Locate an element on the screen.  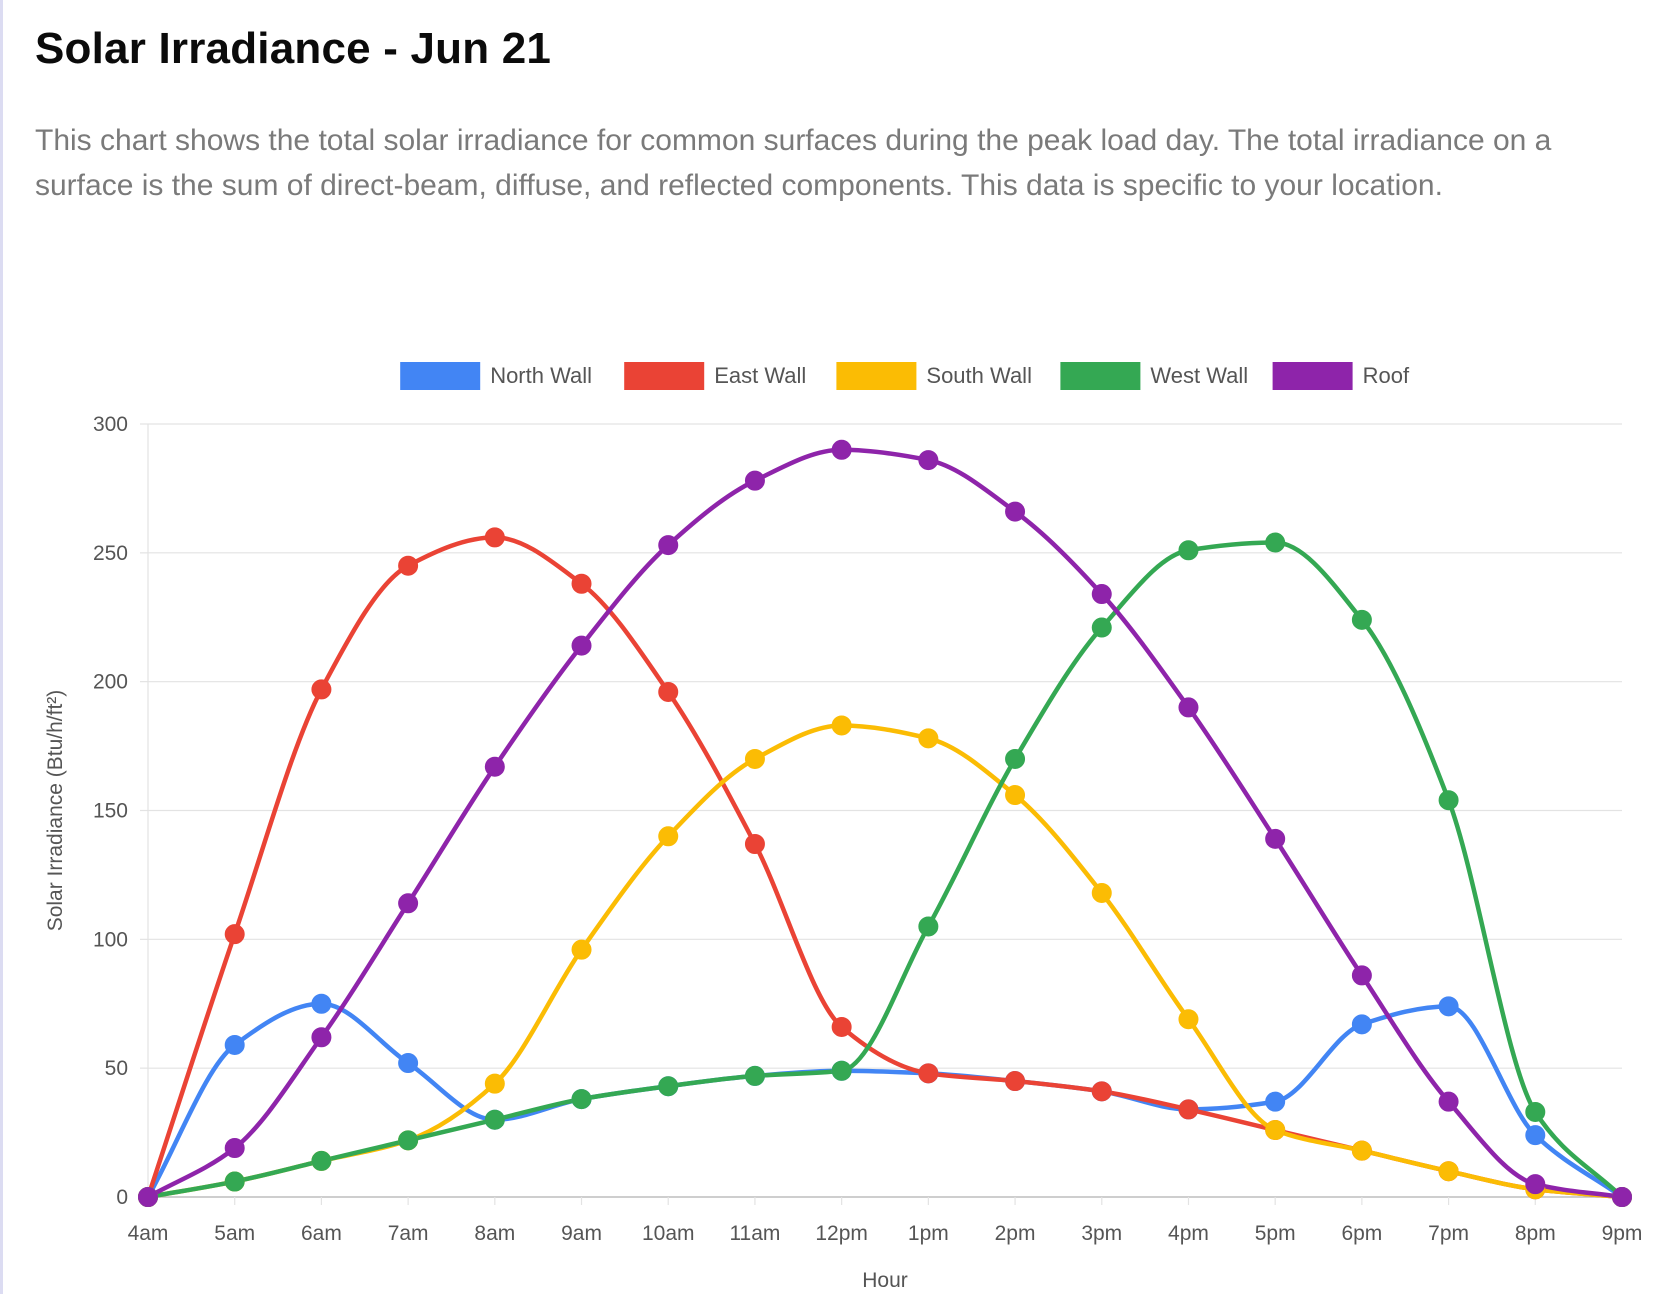
x-tick-label: 1pm is located at coordinates (928, 1233).